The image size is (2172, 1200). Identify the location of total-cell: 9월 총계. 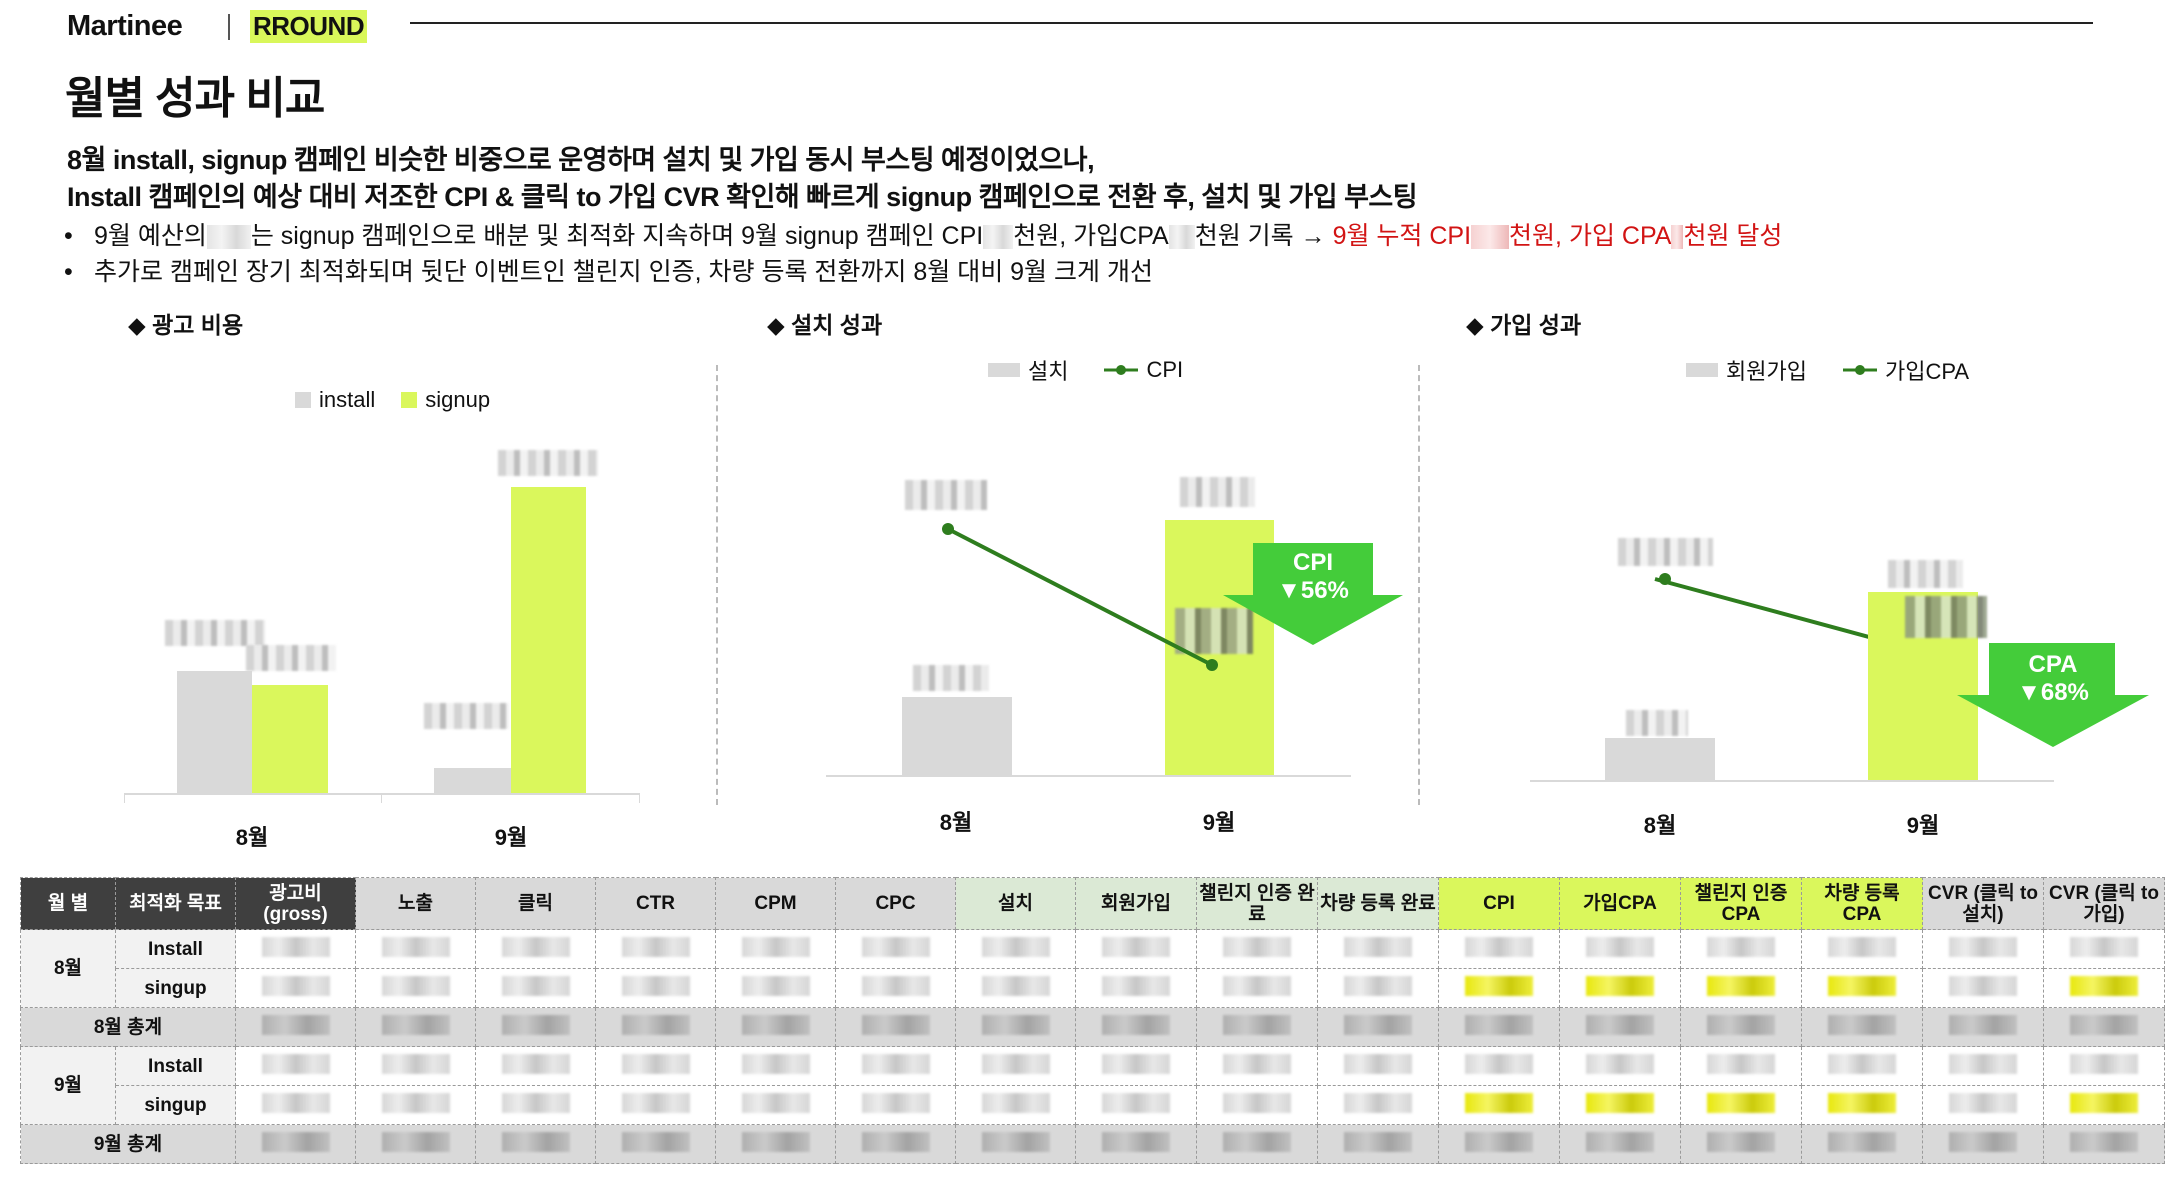
(128, 1144).